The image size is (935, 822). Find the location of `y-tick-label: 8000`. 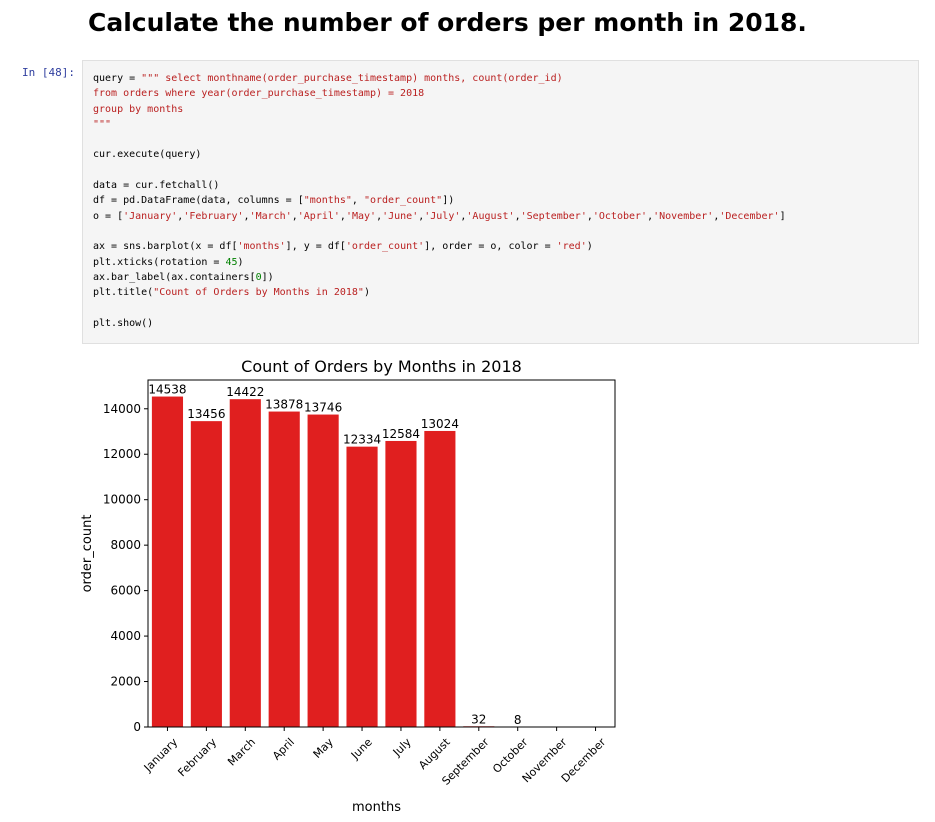

y-tick-label: 8000 is located at coordinates (125, 545).